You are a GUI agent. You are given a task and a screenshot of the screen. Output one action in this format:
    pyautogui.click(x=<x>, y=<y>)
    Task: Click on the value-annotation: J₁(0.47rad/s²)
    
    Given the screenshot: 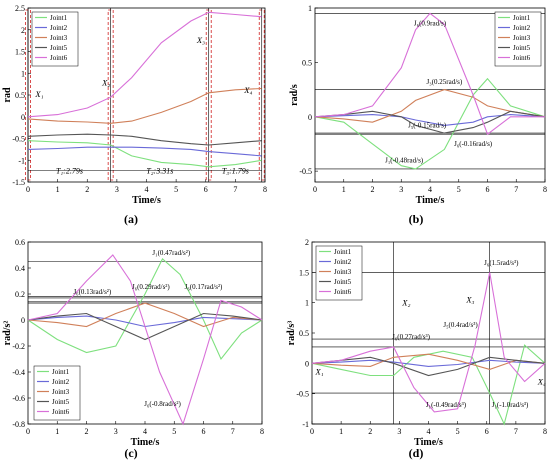 What is the action you would take?
    pyautogui.click(x=171, y=253)
    